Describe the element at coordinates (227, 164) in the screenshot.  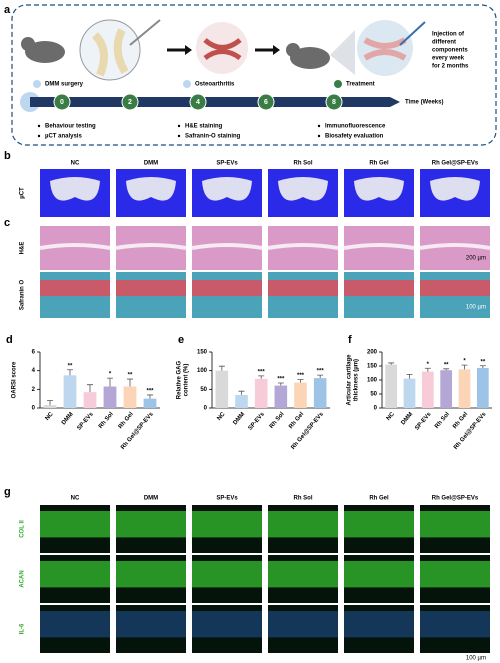
I see `group-label: SP-EVs` at that location.